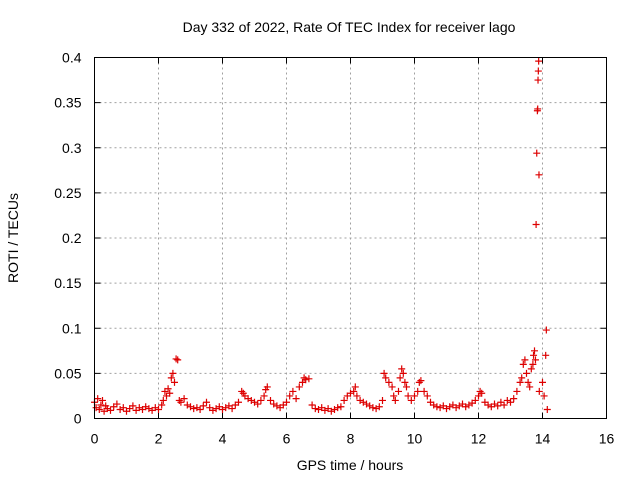 This screenshot has height=480, width=640. I want to click on y-tick-label: 0.15, so click(67, 283).